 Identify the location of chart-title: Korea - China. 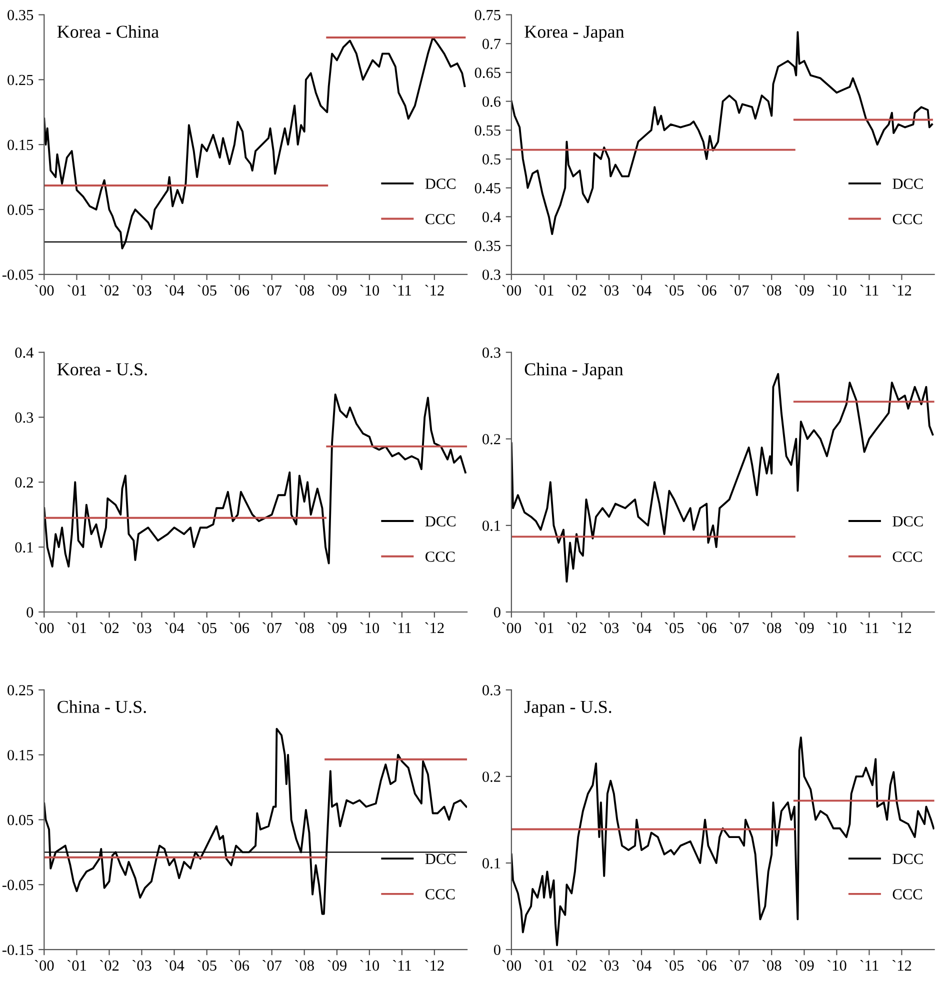
(108, 31).